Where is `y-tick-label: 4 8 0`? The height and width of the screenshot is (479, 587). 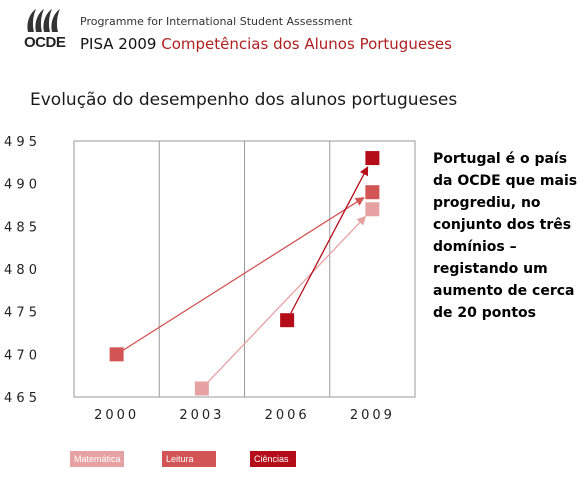
y-tick-label: 4 8 0 is located at coordinates (20, 270).